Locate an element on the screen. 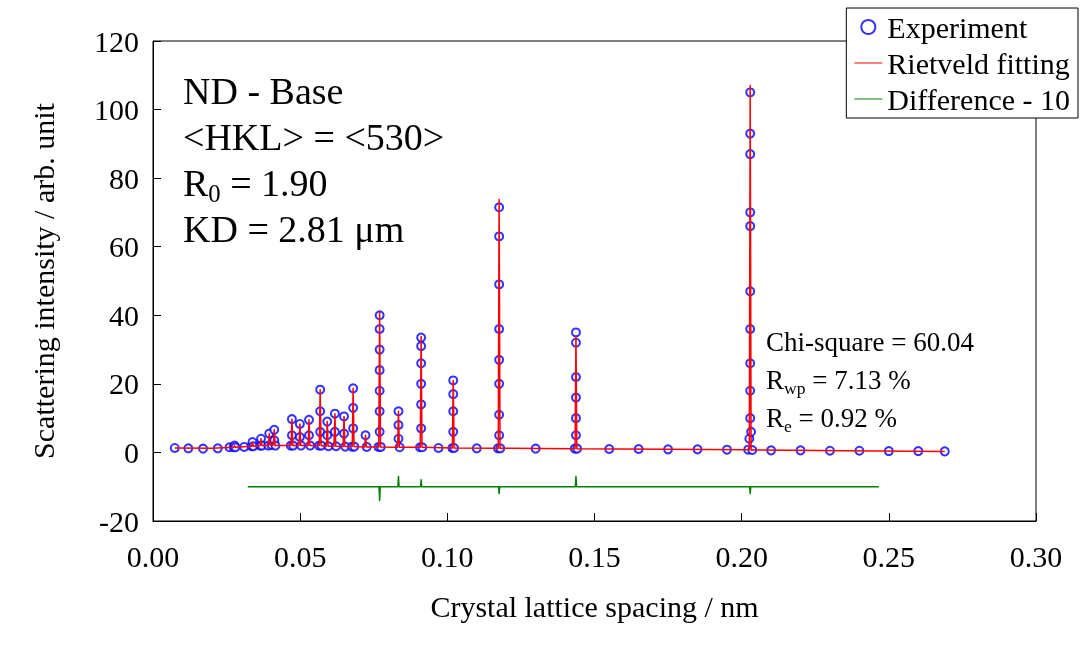  y-tick-label: -20 is located at coordinates (119, 521).